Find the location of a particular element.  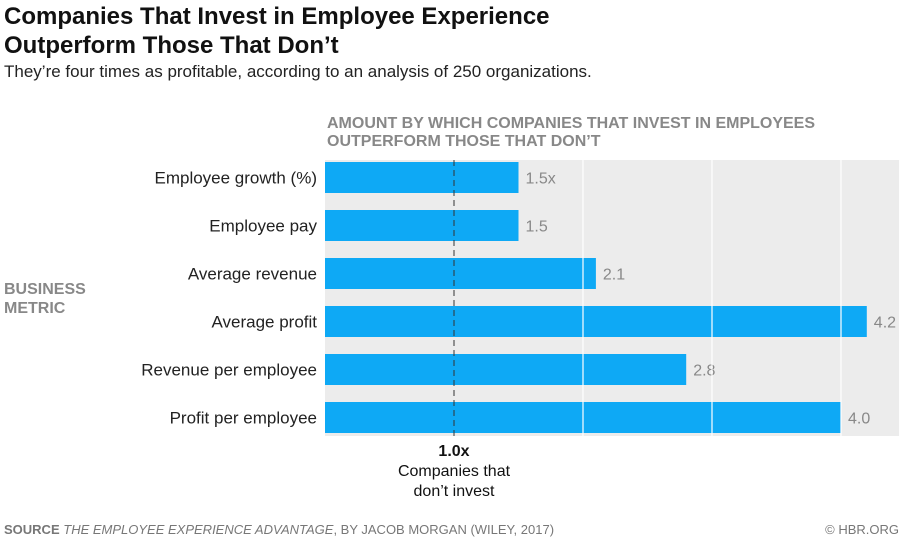

reference-label: 1.0x is located at coordinates (453, 451).